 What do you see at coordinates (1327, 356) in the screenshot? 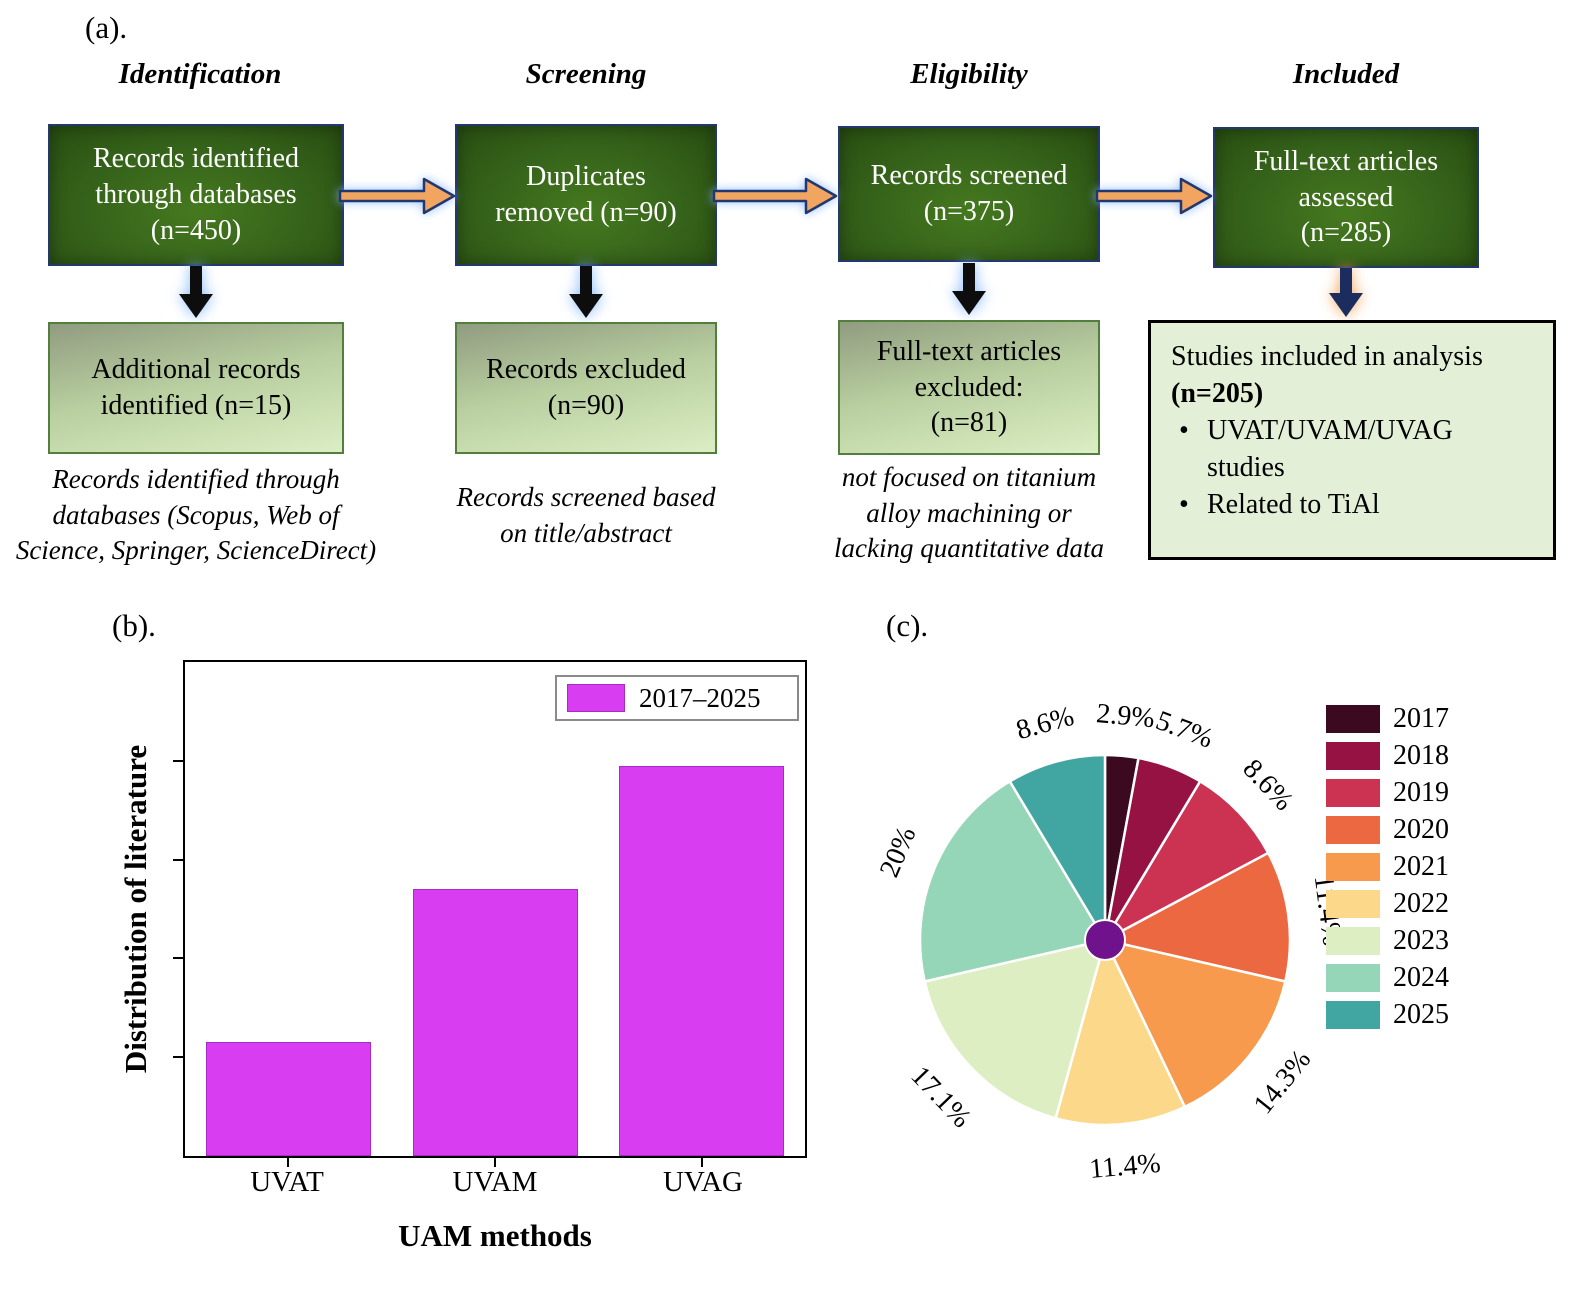
I see `included-title: Studies included in analysis` at bounding box center [1327, 356].